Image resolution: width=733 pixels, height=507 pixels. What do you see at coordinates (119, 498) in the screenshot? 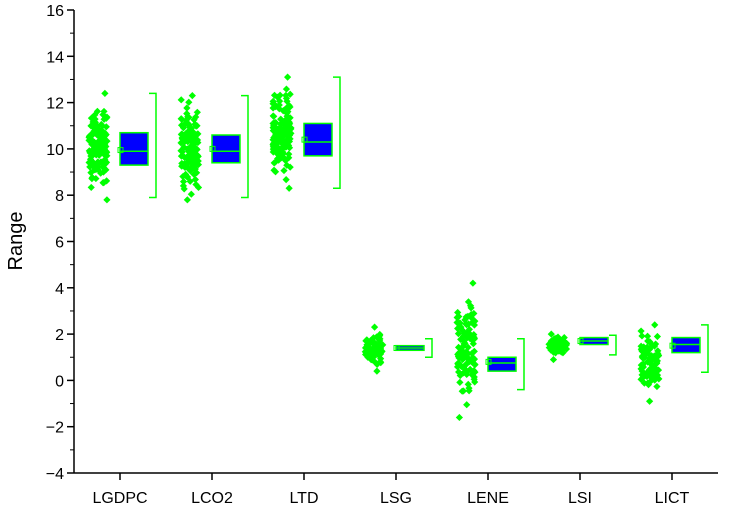
I see `x-tick-label: LGDPC` at bounding box center [119, 498].